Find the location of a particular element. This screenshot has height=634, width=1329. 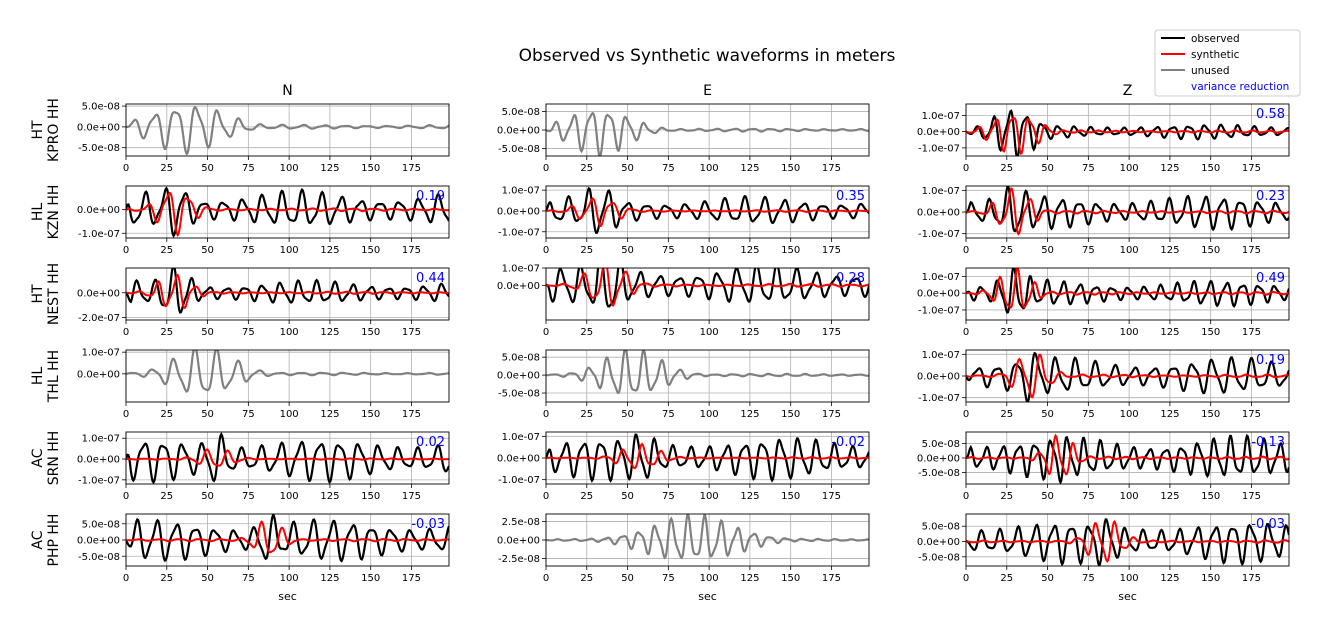

row-label-line: AC is located at coordinates (38, 457).